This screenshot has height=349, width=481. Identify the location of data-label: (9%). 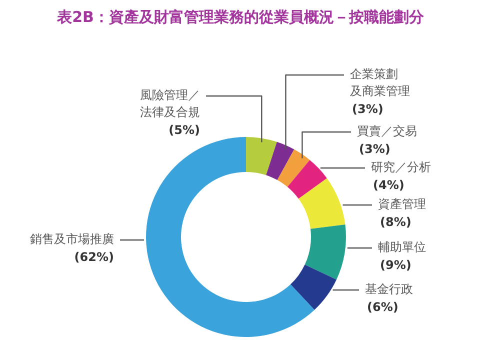
(396, 265).